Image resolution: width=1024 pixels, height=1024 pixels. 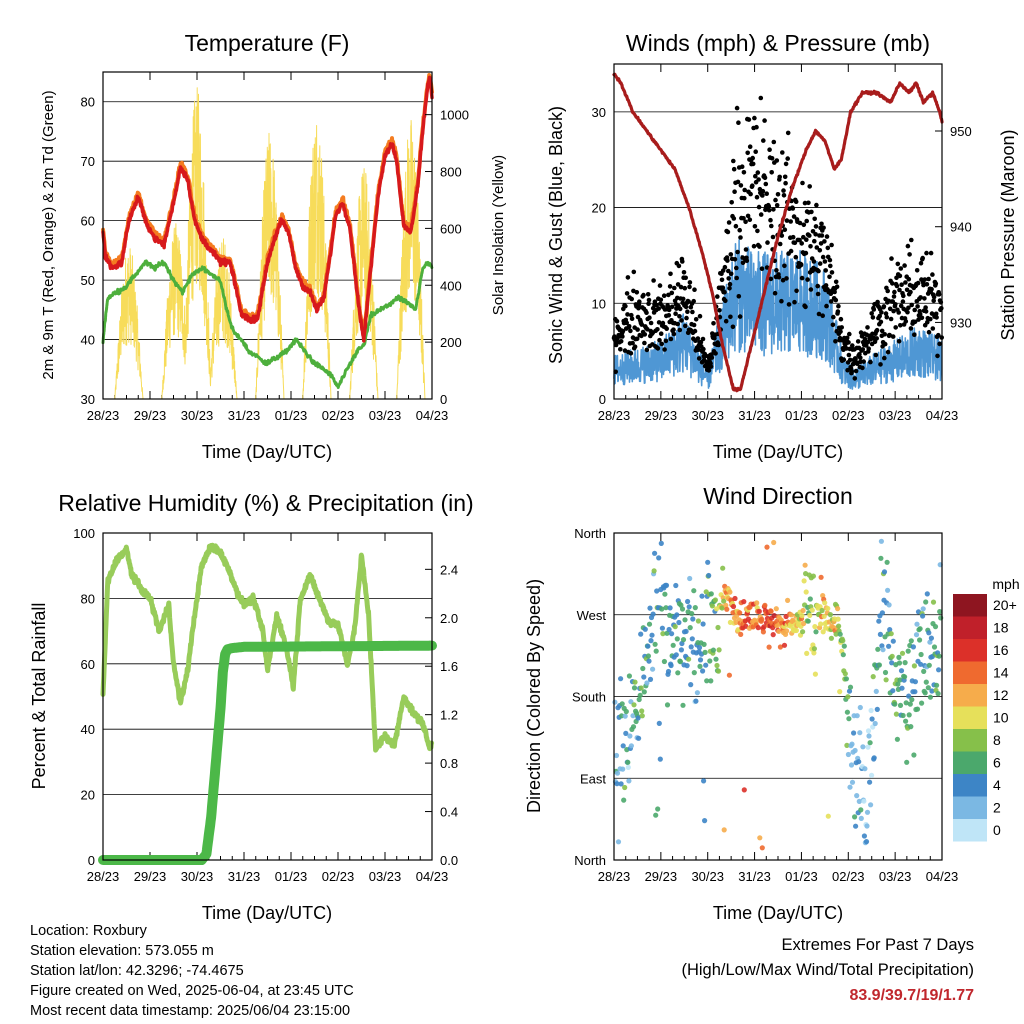 What do you see at coordinates (449, 666) in the screenshot?
I see `y-tick-label-right: 1.6` at bounding box center [449, 666].